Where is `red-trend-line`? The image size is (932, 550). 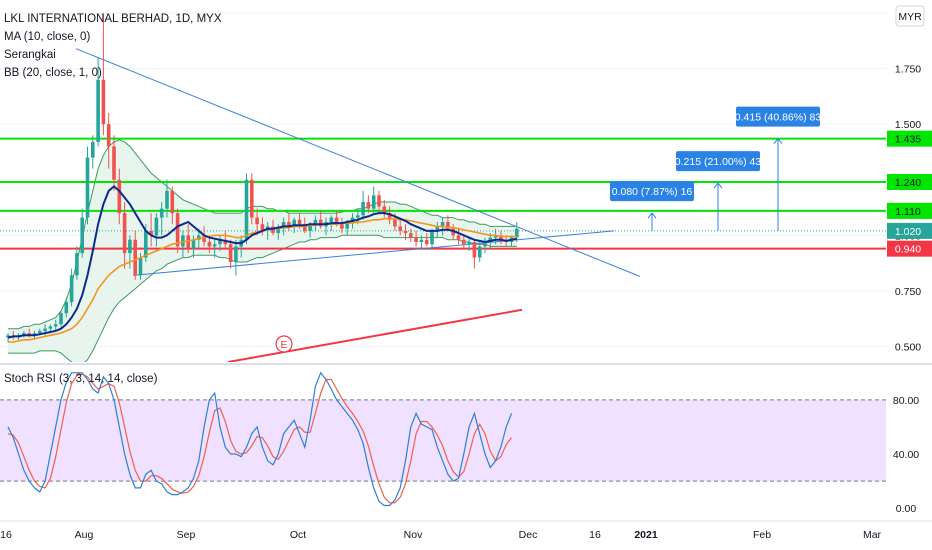 red-trend-line is located at coordinates (375, 335).